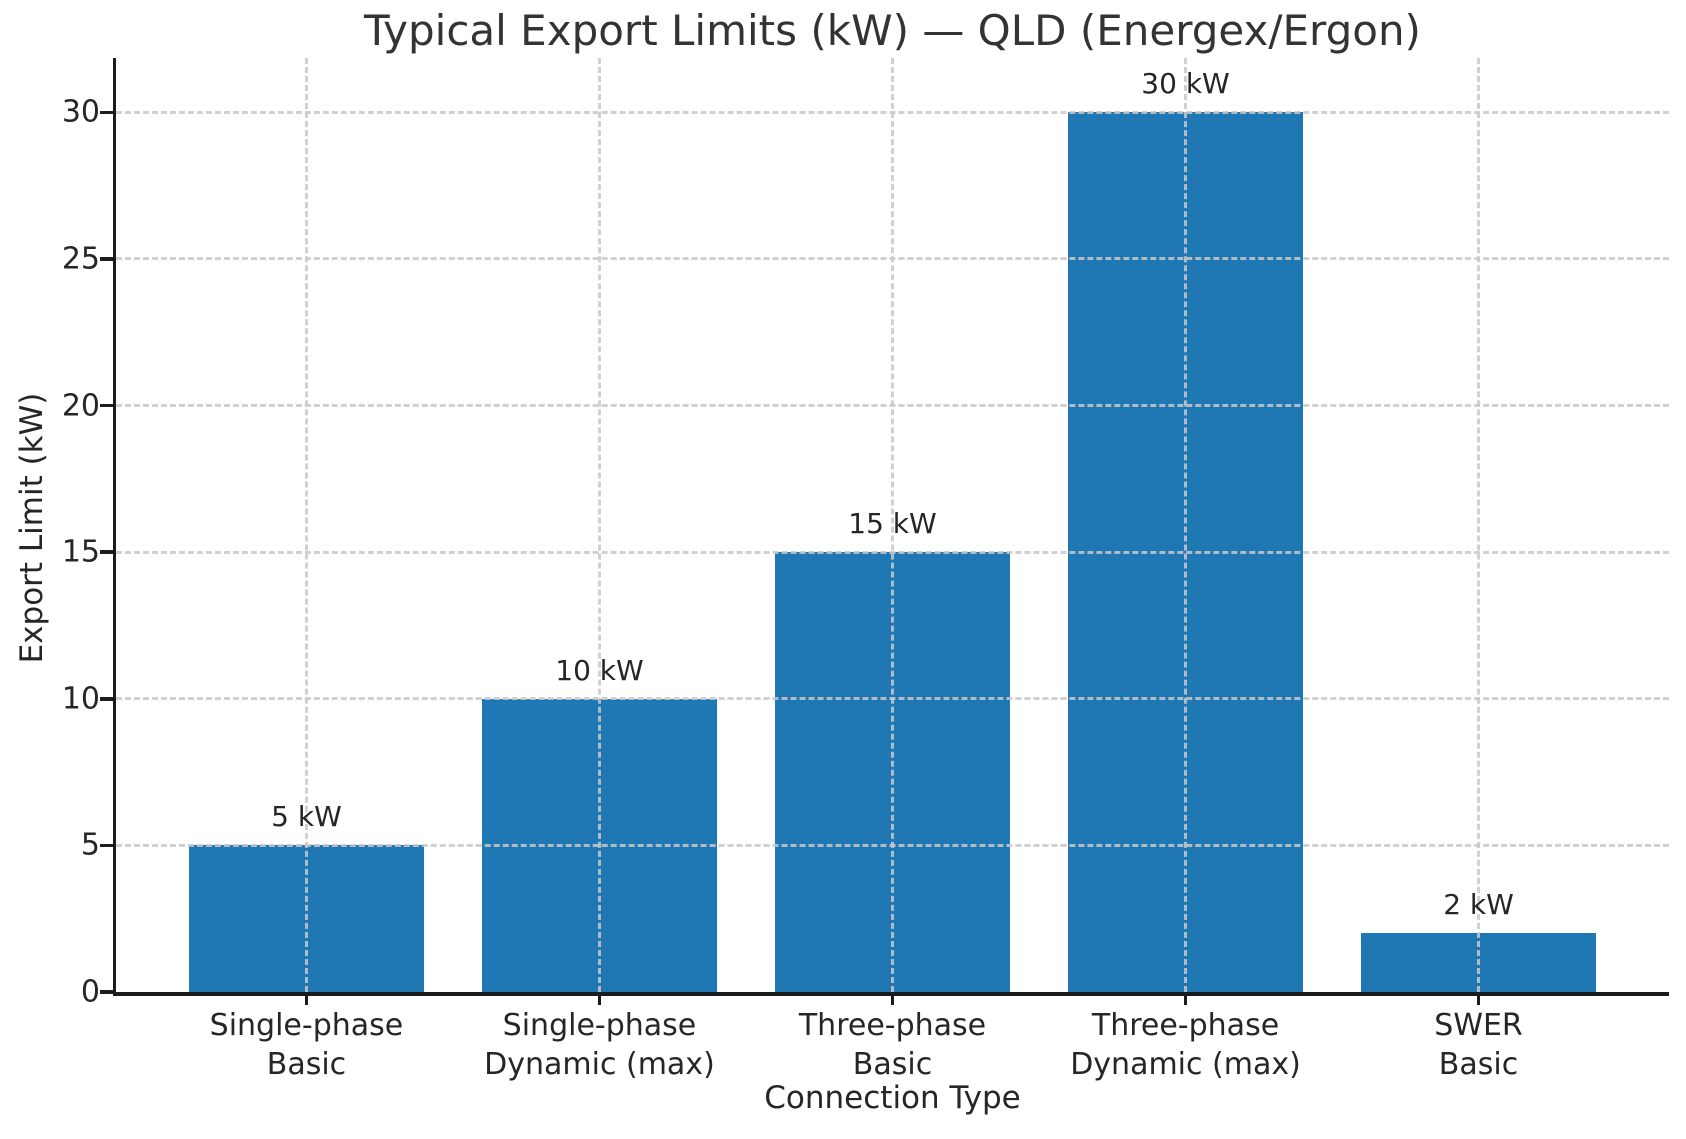 The height and width of the screenshot is (1139, 1686). Describe the element at coordinates (599, 1045) in the screenshot. I see `x-tick-label: Single-phase Dynamic (max)` at that location.